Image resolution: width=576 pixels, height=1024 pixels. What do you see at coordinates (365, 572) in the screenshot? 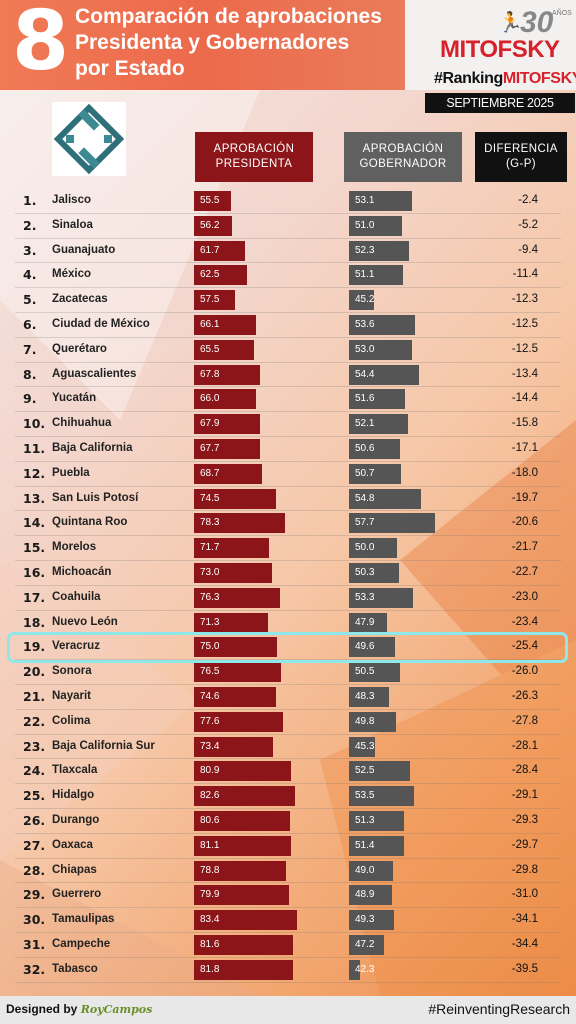
I see `gobernador-value: 50.3` at bounding box center [365, 572].